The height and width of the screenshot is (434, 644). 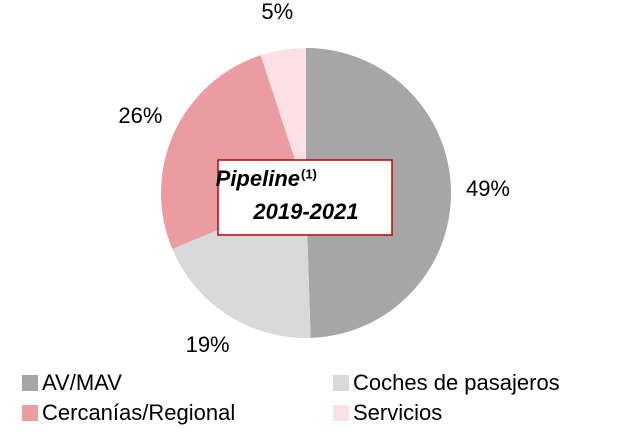 I want to click on legend-label: Coches de pasajeros, so click(x=456, y=382).